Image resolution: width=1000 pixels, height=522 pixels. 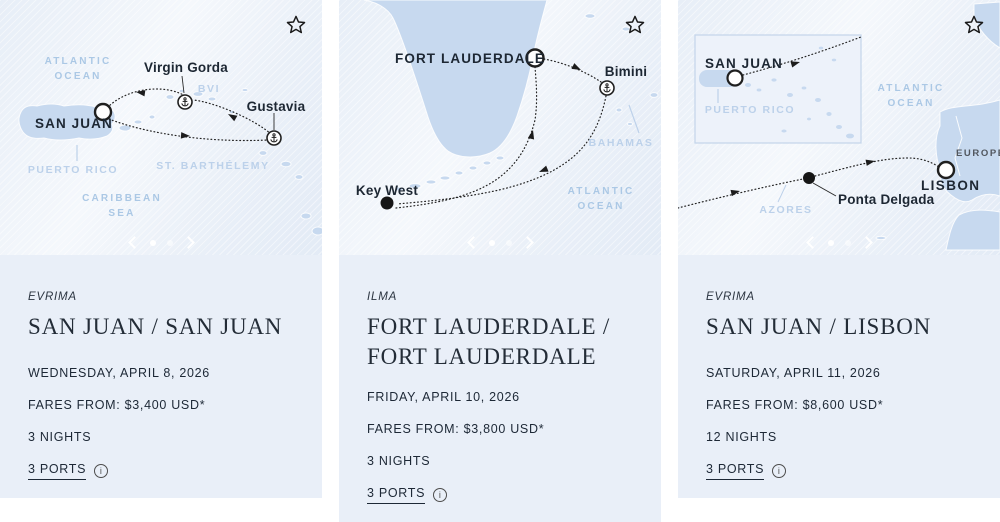 What do you see at coordinates (937, 126) in the screenshot?
I see `land-europe-africa` at bounding box center [937, 126].